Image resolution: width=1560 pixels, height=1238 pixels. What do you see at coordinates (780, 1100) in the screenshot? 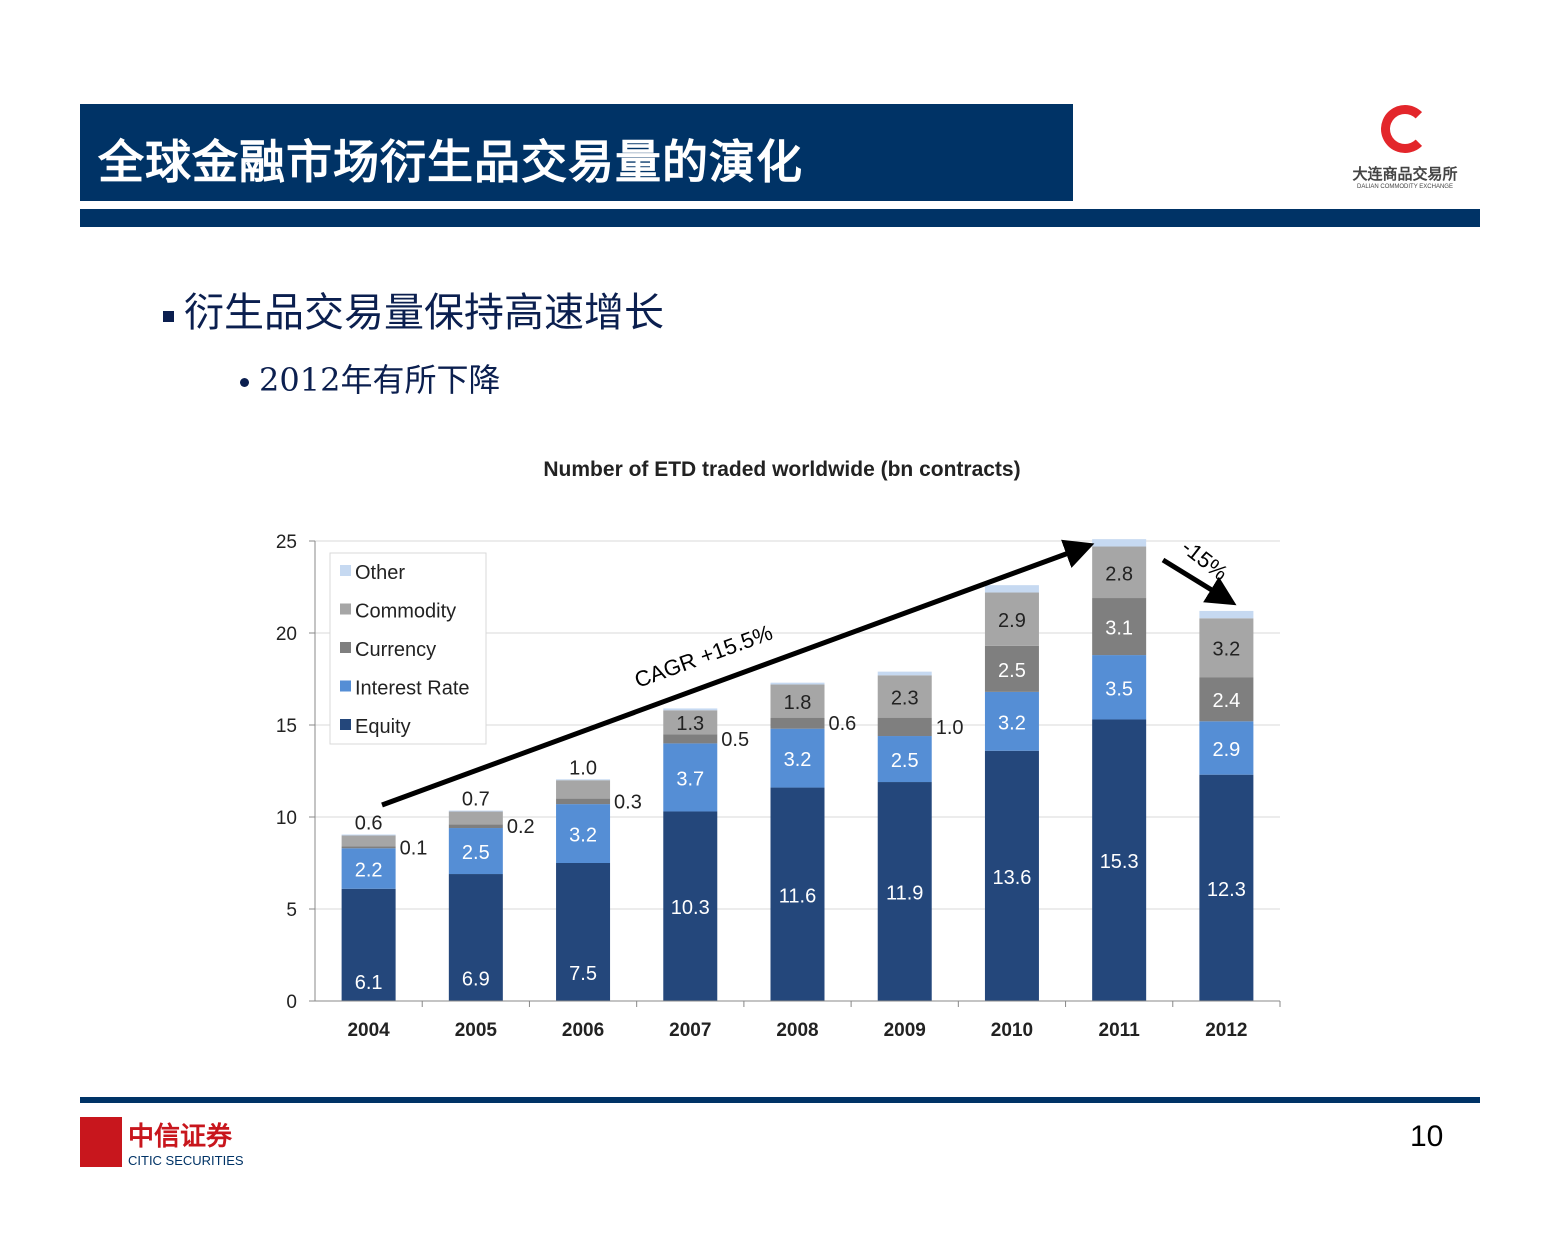
I see `bottom-divider` at bounding box center [780, 1100].